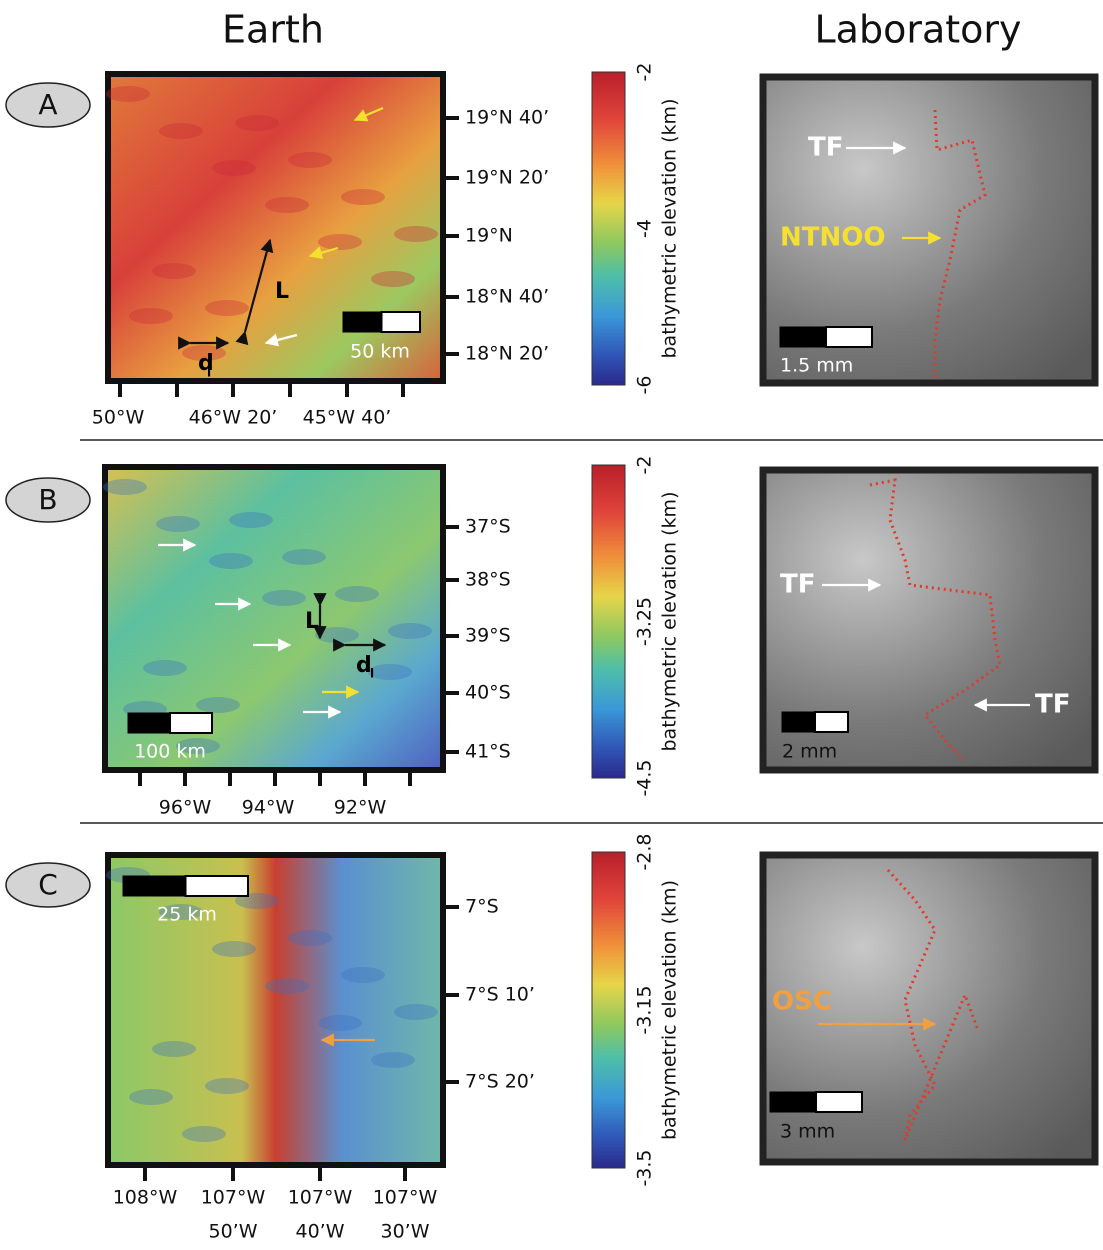 The image size is (1103, 1250). I want to click on colorbar-tick-label: -2, so click(645, 465).